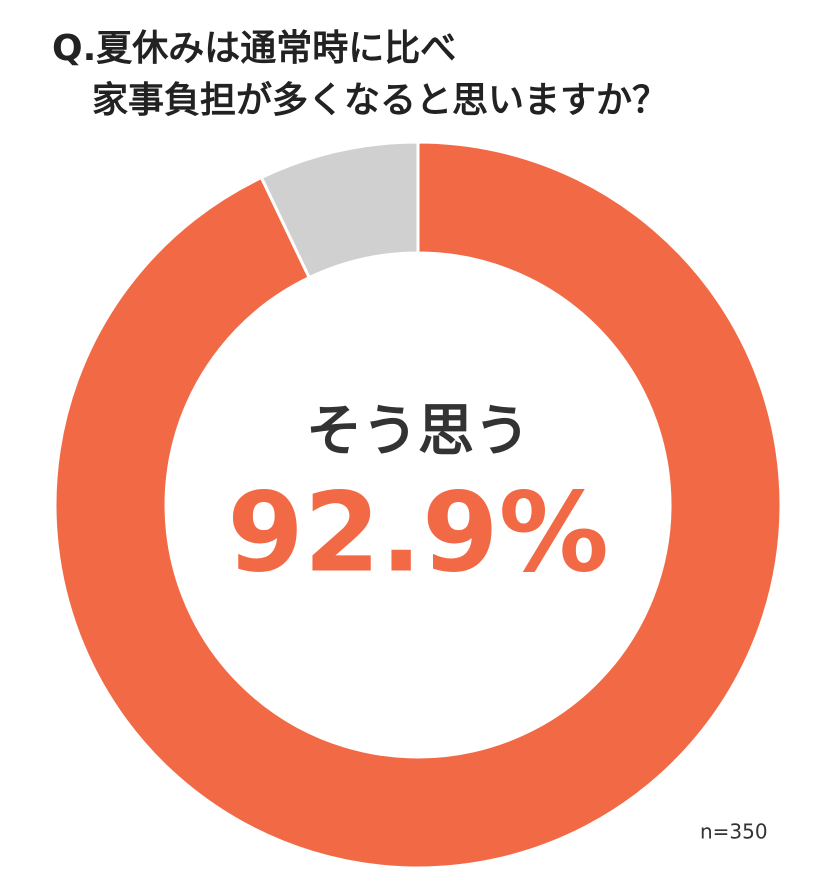 The width and height of the screenshot is (839, 888). What do you see at coordinates (339, 210) in the screenshot?
I see `donut-slice` at bounding box center [339, 210].